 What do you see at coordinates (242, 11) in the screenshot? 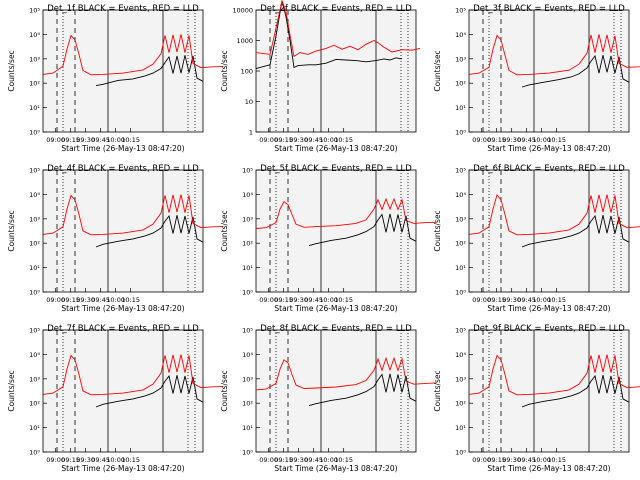
I see `y-tick-label: 10000` at bounding box center [242, 11].